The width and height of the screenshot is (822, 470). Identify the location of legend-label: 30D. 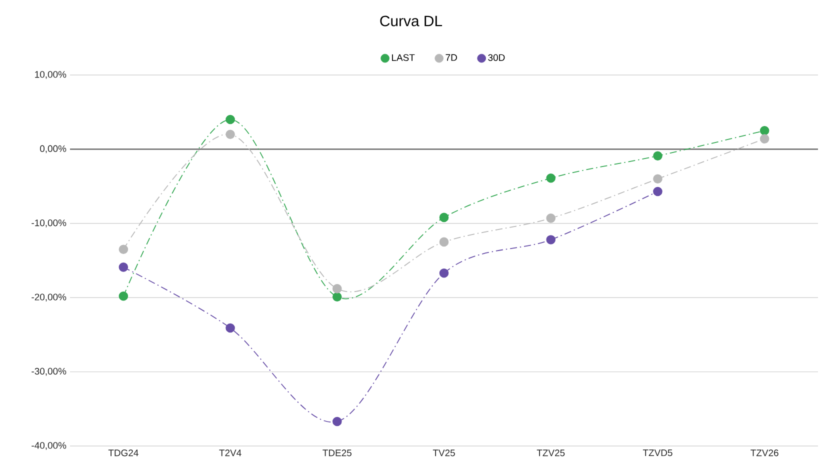
(496, 57).